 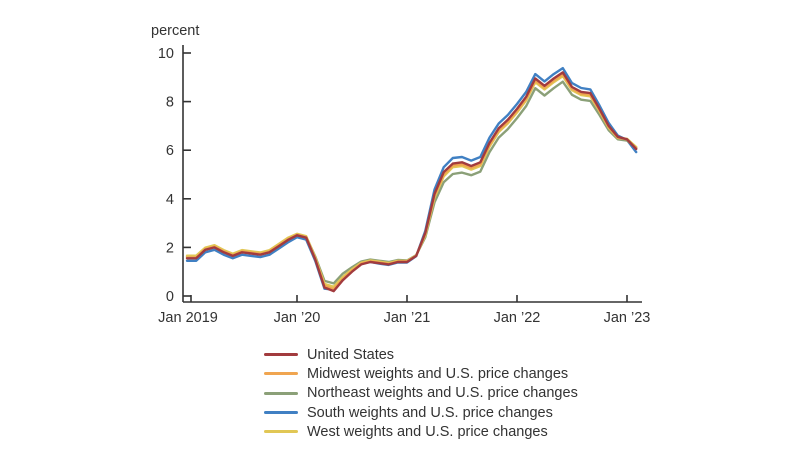 What do you see at coordinates (170, 200) in the screenshot?
I see `y-tick-label-4: 4` at bounding box center [170, 200].